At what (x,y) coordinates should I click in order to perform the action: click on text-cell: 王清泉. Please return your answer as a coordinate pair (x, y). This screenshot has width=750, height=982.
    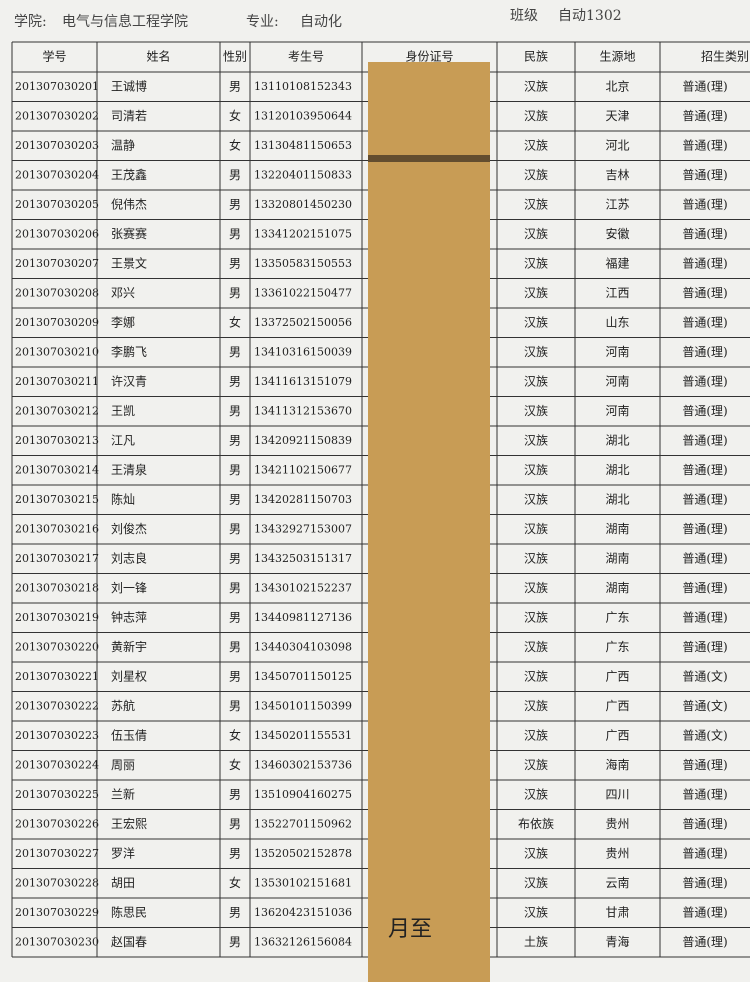
    Looking at the image, I should click on (129, 470).